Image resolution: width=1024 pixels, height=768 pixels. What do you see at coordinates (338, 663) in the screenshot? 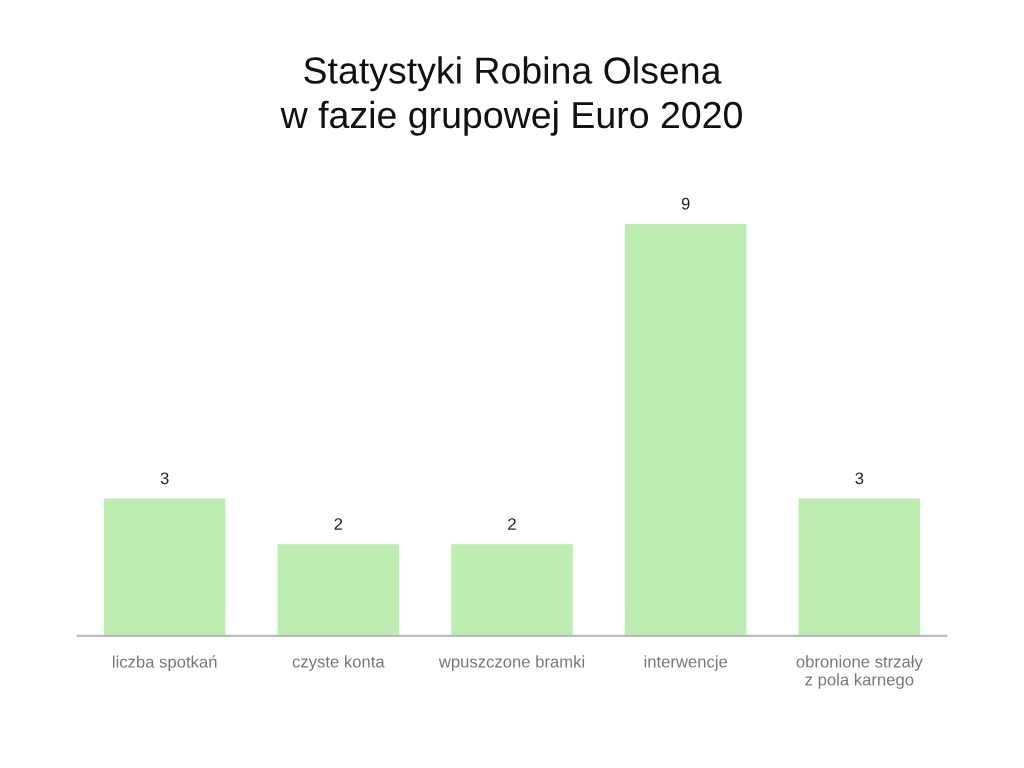
I see `x-tick-label: czyste konta` at bounding box center [338, 663].